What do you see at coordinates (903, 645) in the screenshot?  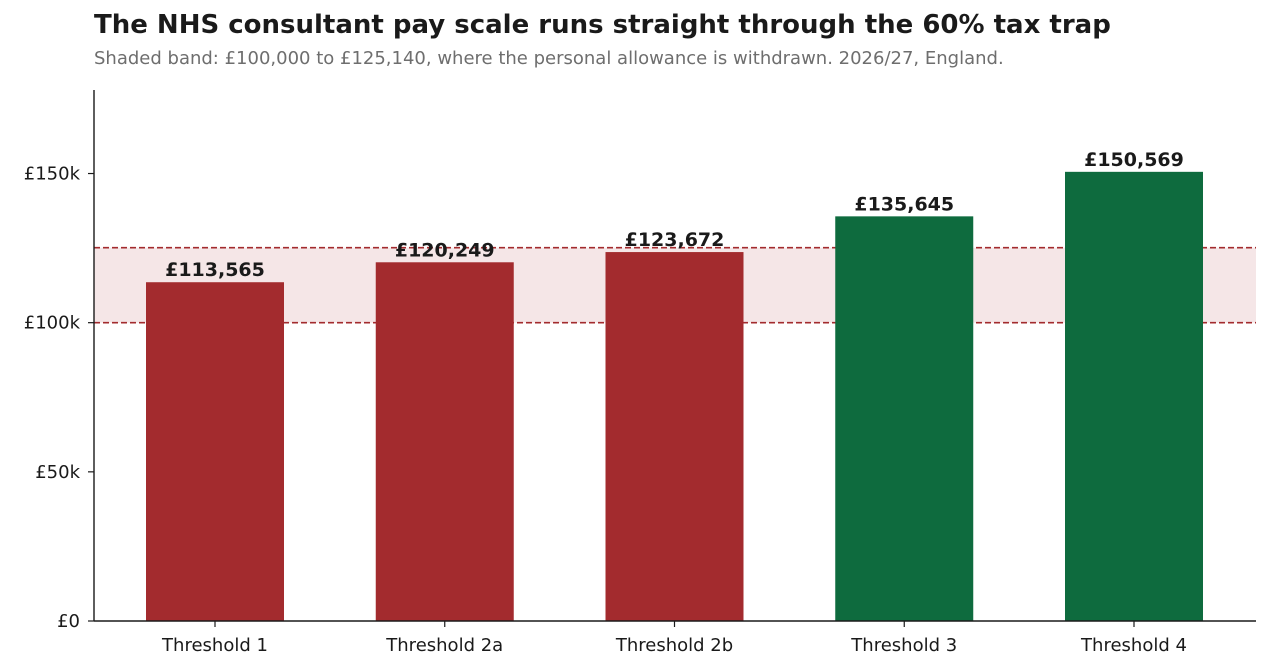 I see `x-tick-label: Threshold 3` at bounding box center [903, 645].